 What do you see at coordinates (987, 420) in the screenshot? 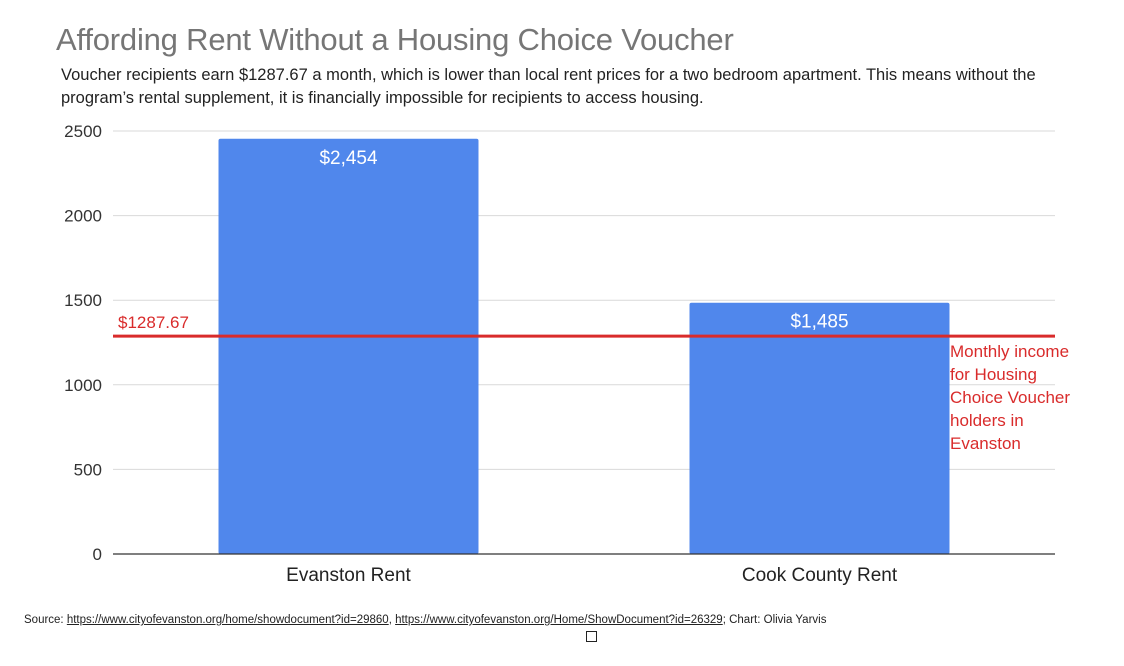
I see `reference-annotation-line: holders in` at bounding box center [987, 420].